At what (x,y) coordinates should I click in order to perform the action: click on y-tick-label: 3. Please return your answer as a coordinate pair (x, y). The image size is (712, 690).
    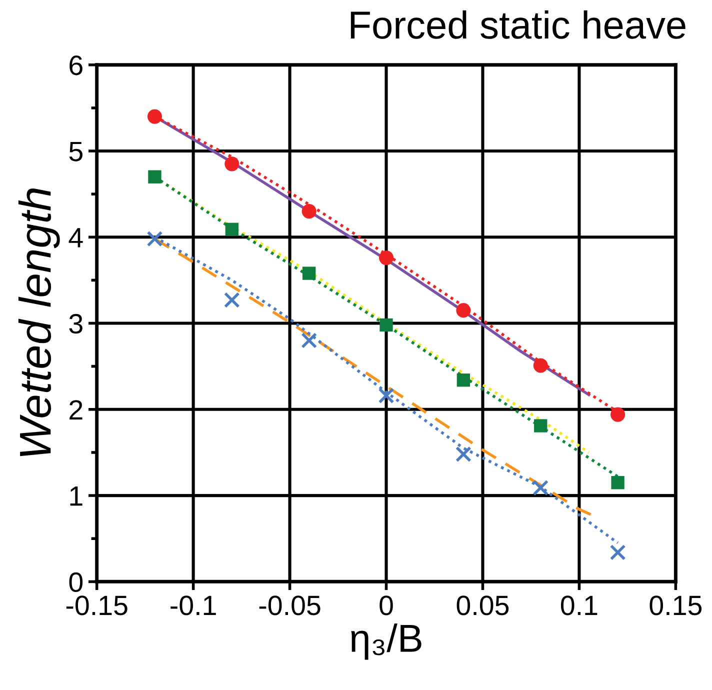
    Looking at the image, I should click on (75, 324).